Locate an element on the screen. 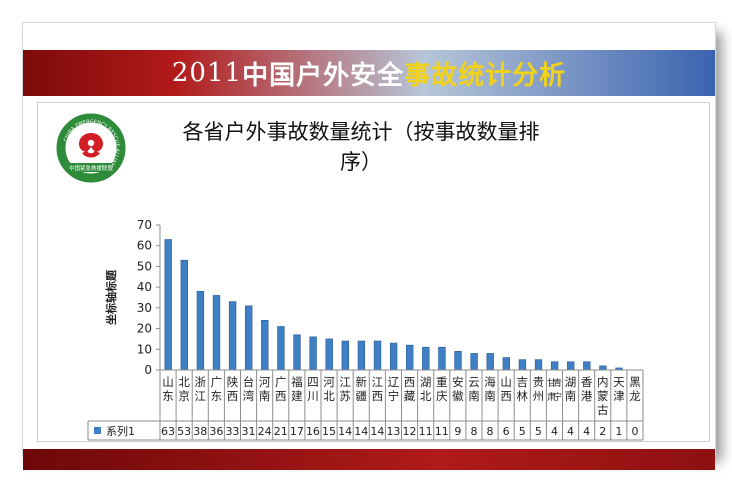  y-tick-label: 30 is located at coordinates (144, 308).